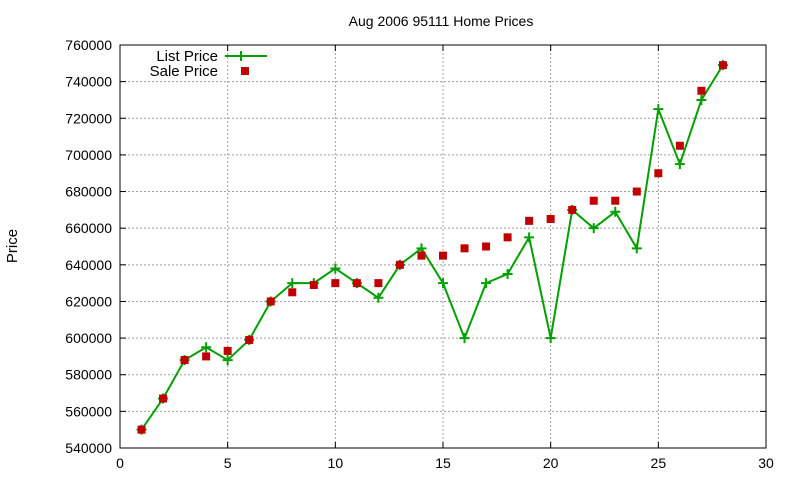 The width and height of the screenshot is (800, 480). What do you see at coordinates (443, 463) in the screenshot?
I see `x-tick-label: 15` at bounding box center [443, 463].